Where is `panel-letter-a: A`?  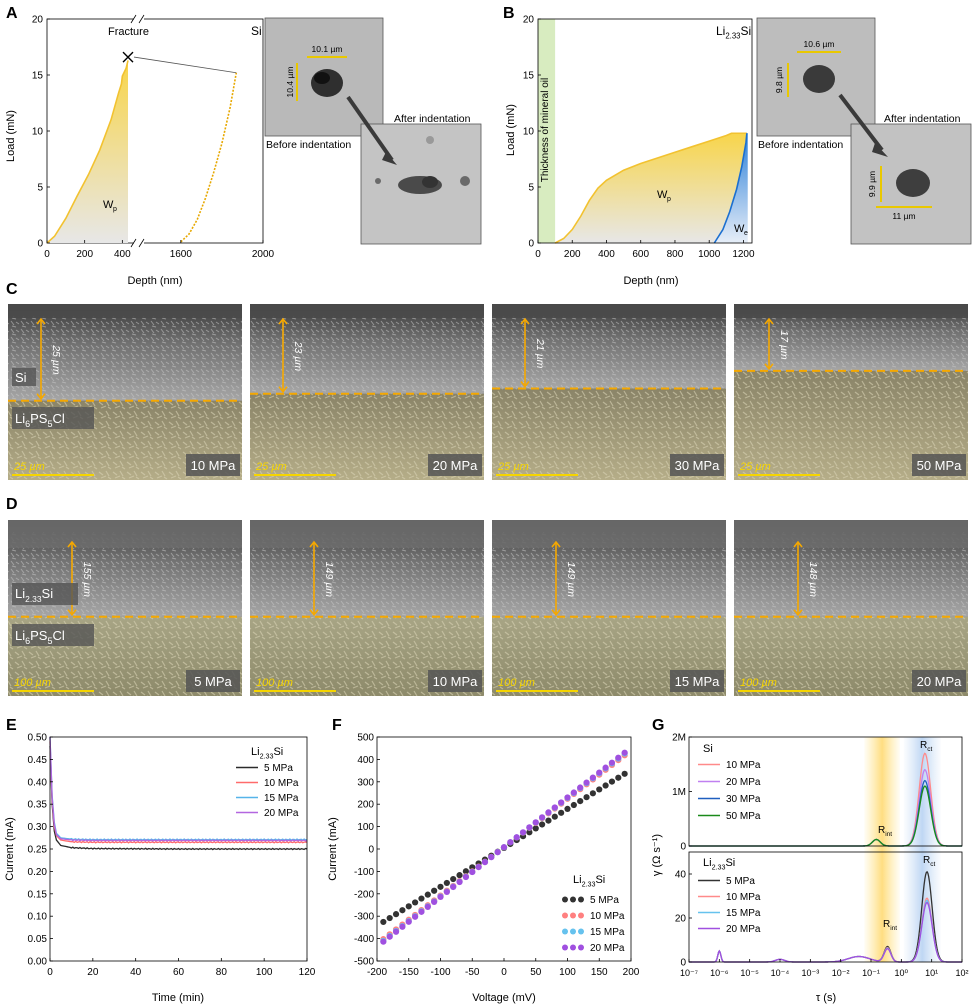
panel-letter-a: A is located at coordinates (12, 13).